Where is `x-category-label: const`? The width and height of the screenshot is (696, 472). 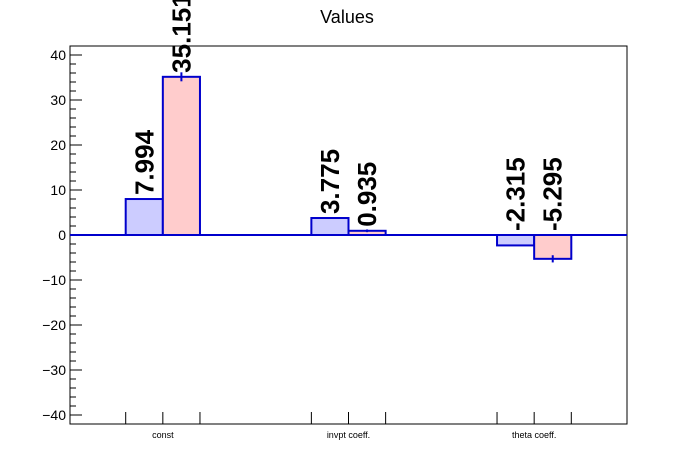
x-category-label: const is located at coordinates (163, 435).